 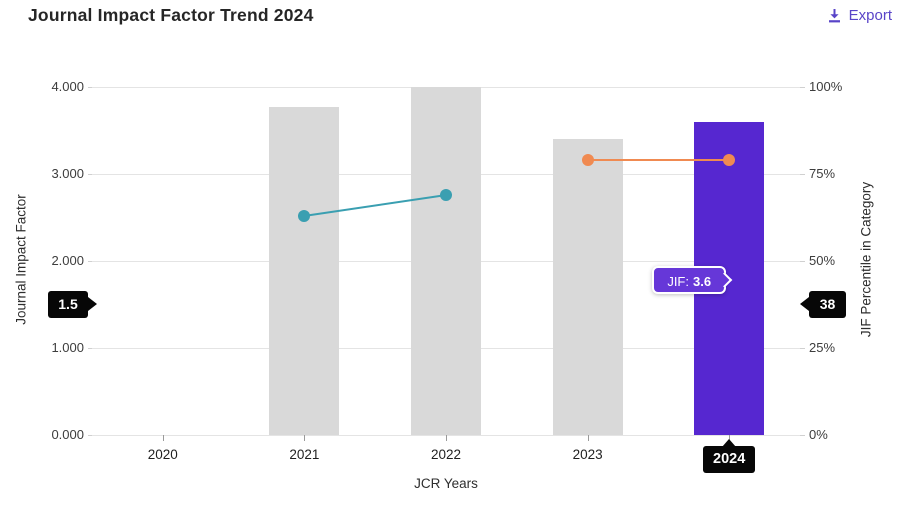 I want to click on jif-bar-2023, so click(x=587, y=287).